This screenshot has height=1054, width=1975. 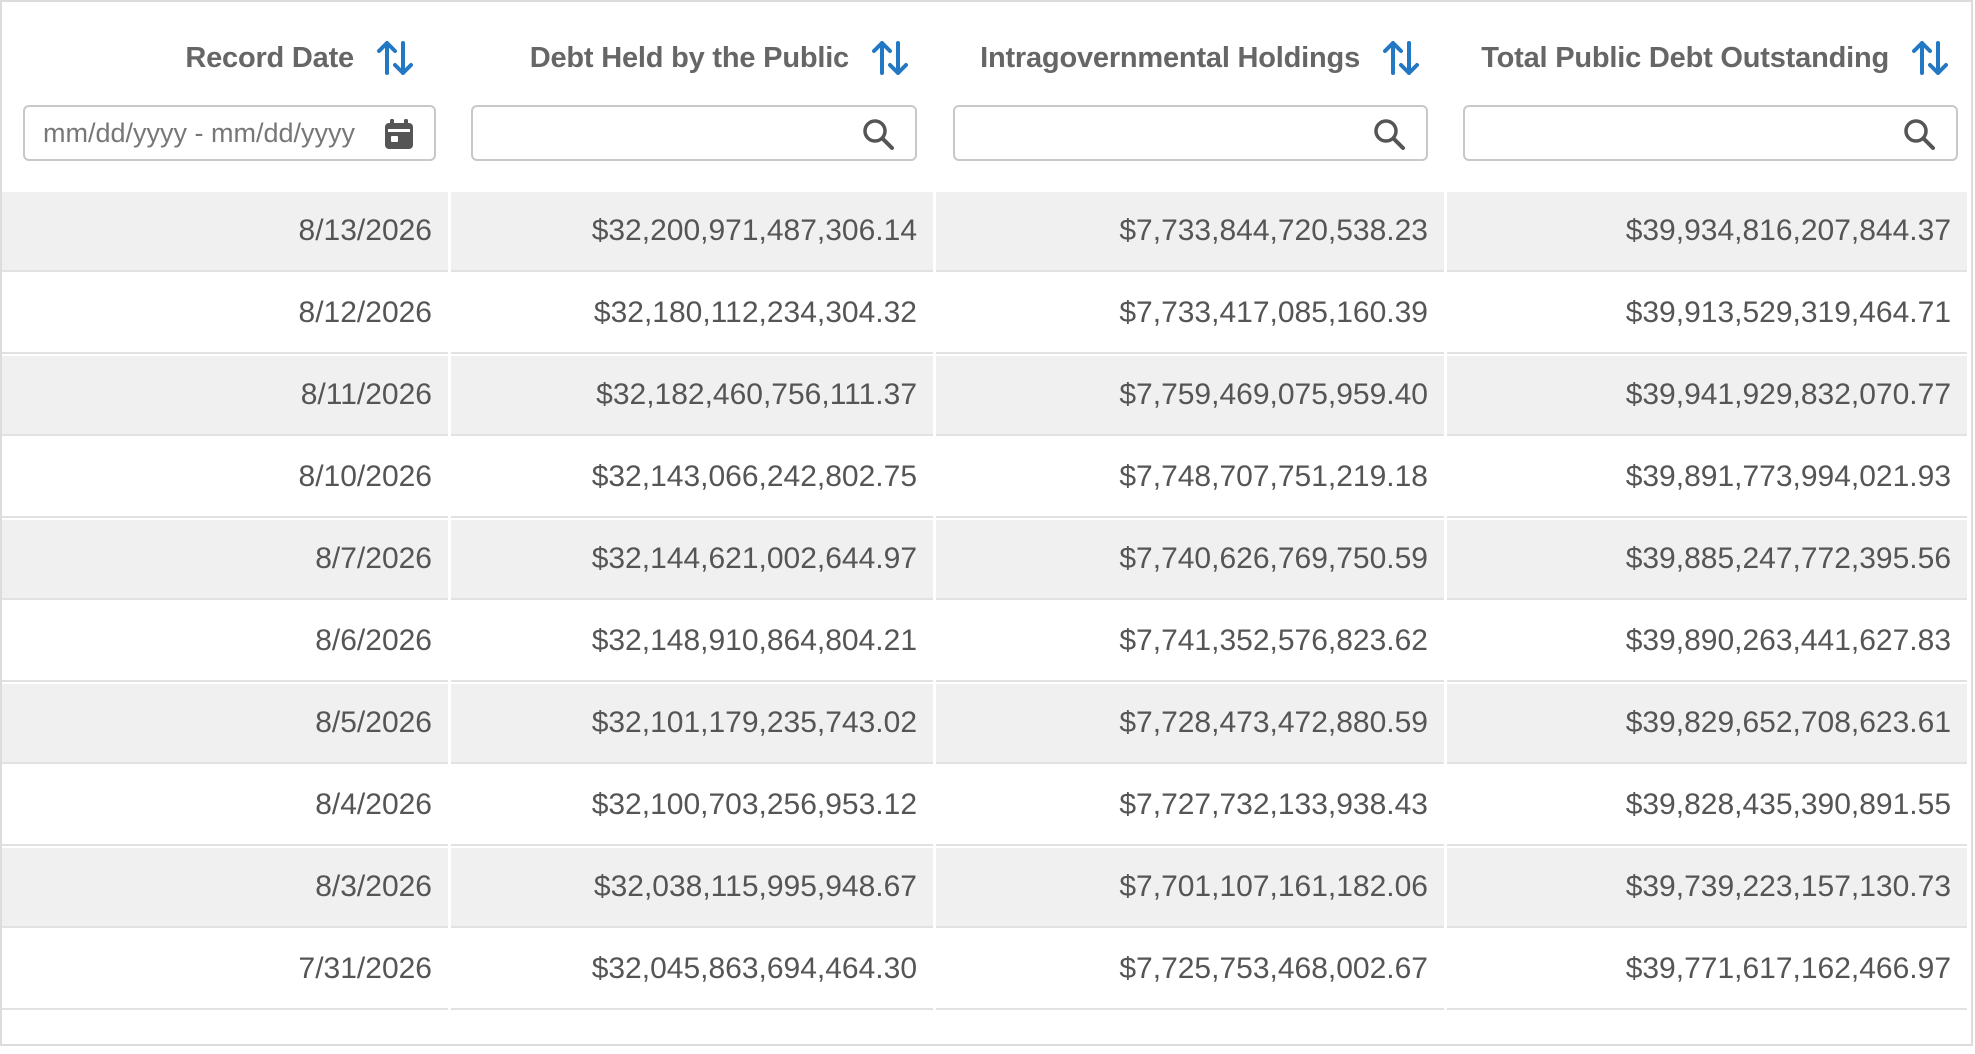 I want to click on table-cell: $7,728,473,472,880.59, so click(x=1190, y=724).